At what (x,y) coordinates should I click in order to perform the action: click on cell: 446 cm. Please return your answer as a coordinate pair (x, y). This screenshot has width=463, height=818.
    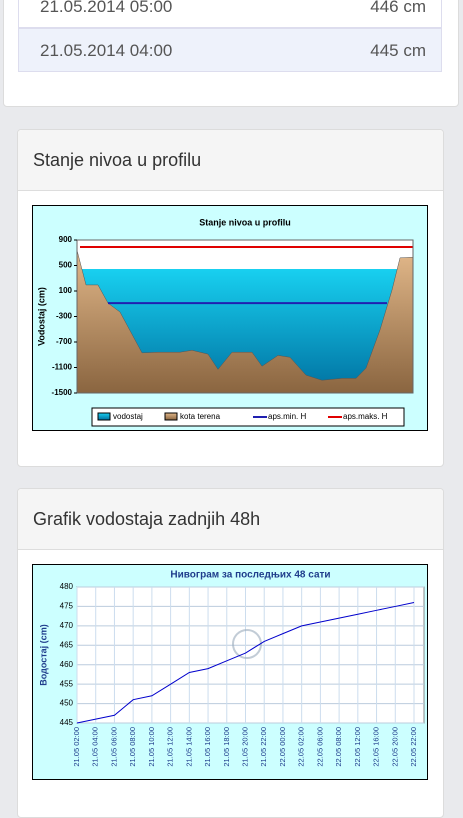
    Looking at the image, I should click on (398, 8).